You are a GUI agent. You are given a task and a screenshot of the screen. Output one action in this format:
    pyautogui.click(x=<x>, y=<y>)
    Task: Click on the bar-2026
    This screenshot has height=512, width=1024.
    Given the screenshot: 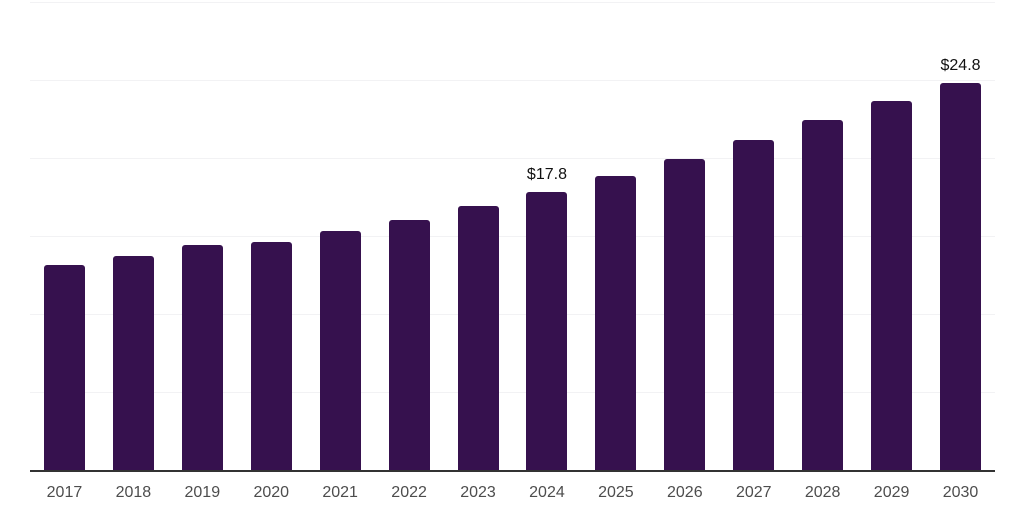 What is the action you would take?
    pyautogui.click(x=685, y=314)
    